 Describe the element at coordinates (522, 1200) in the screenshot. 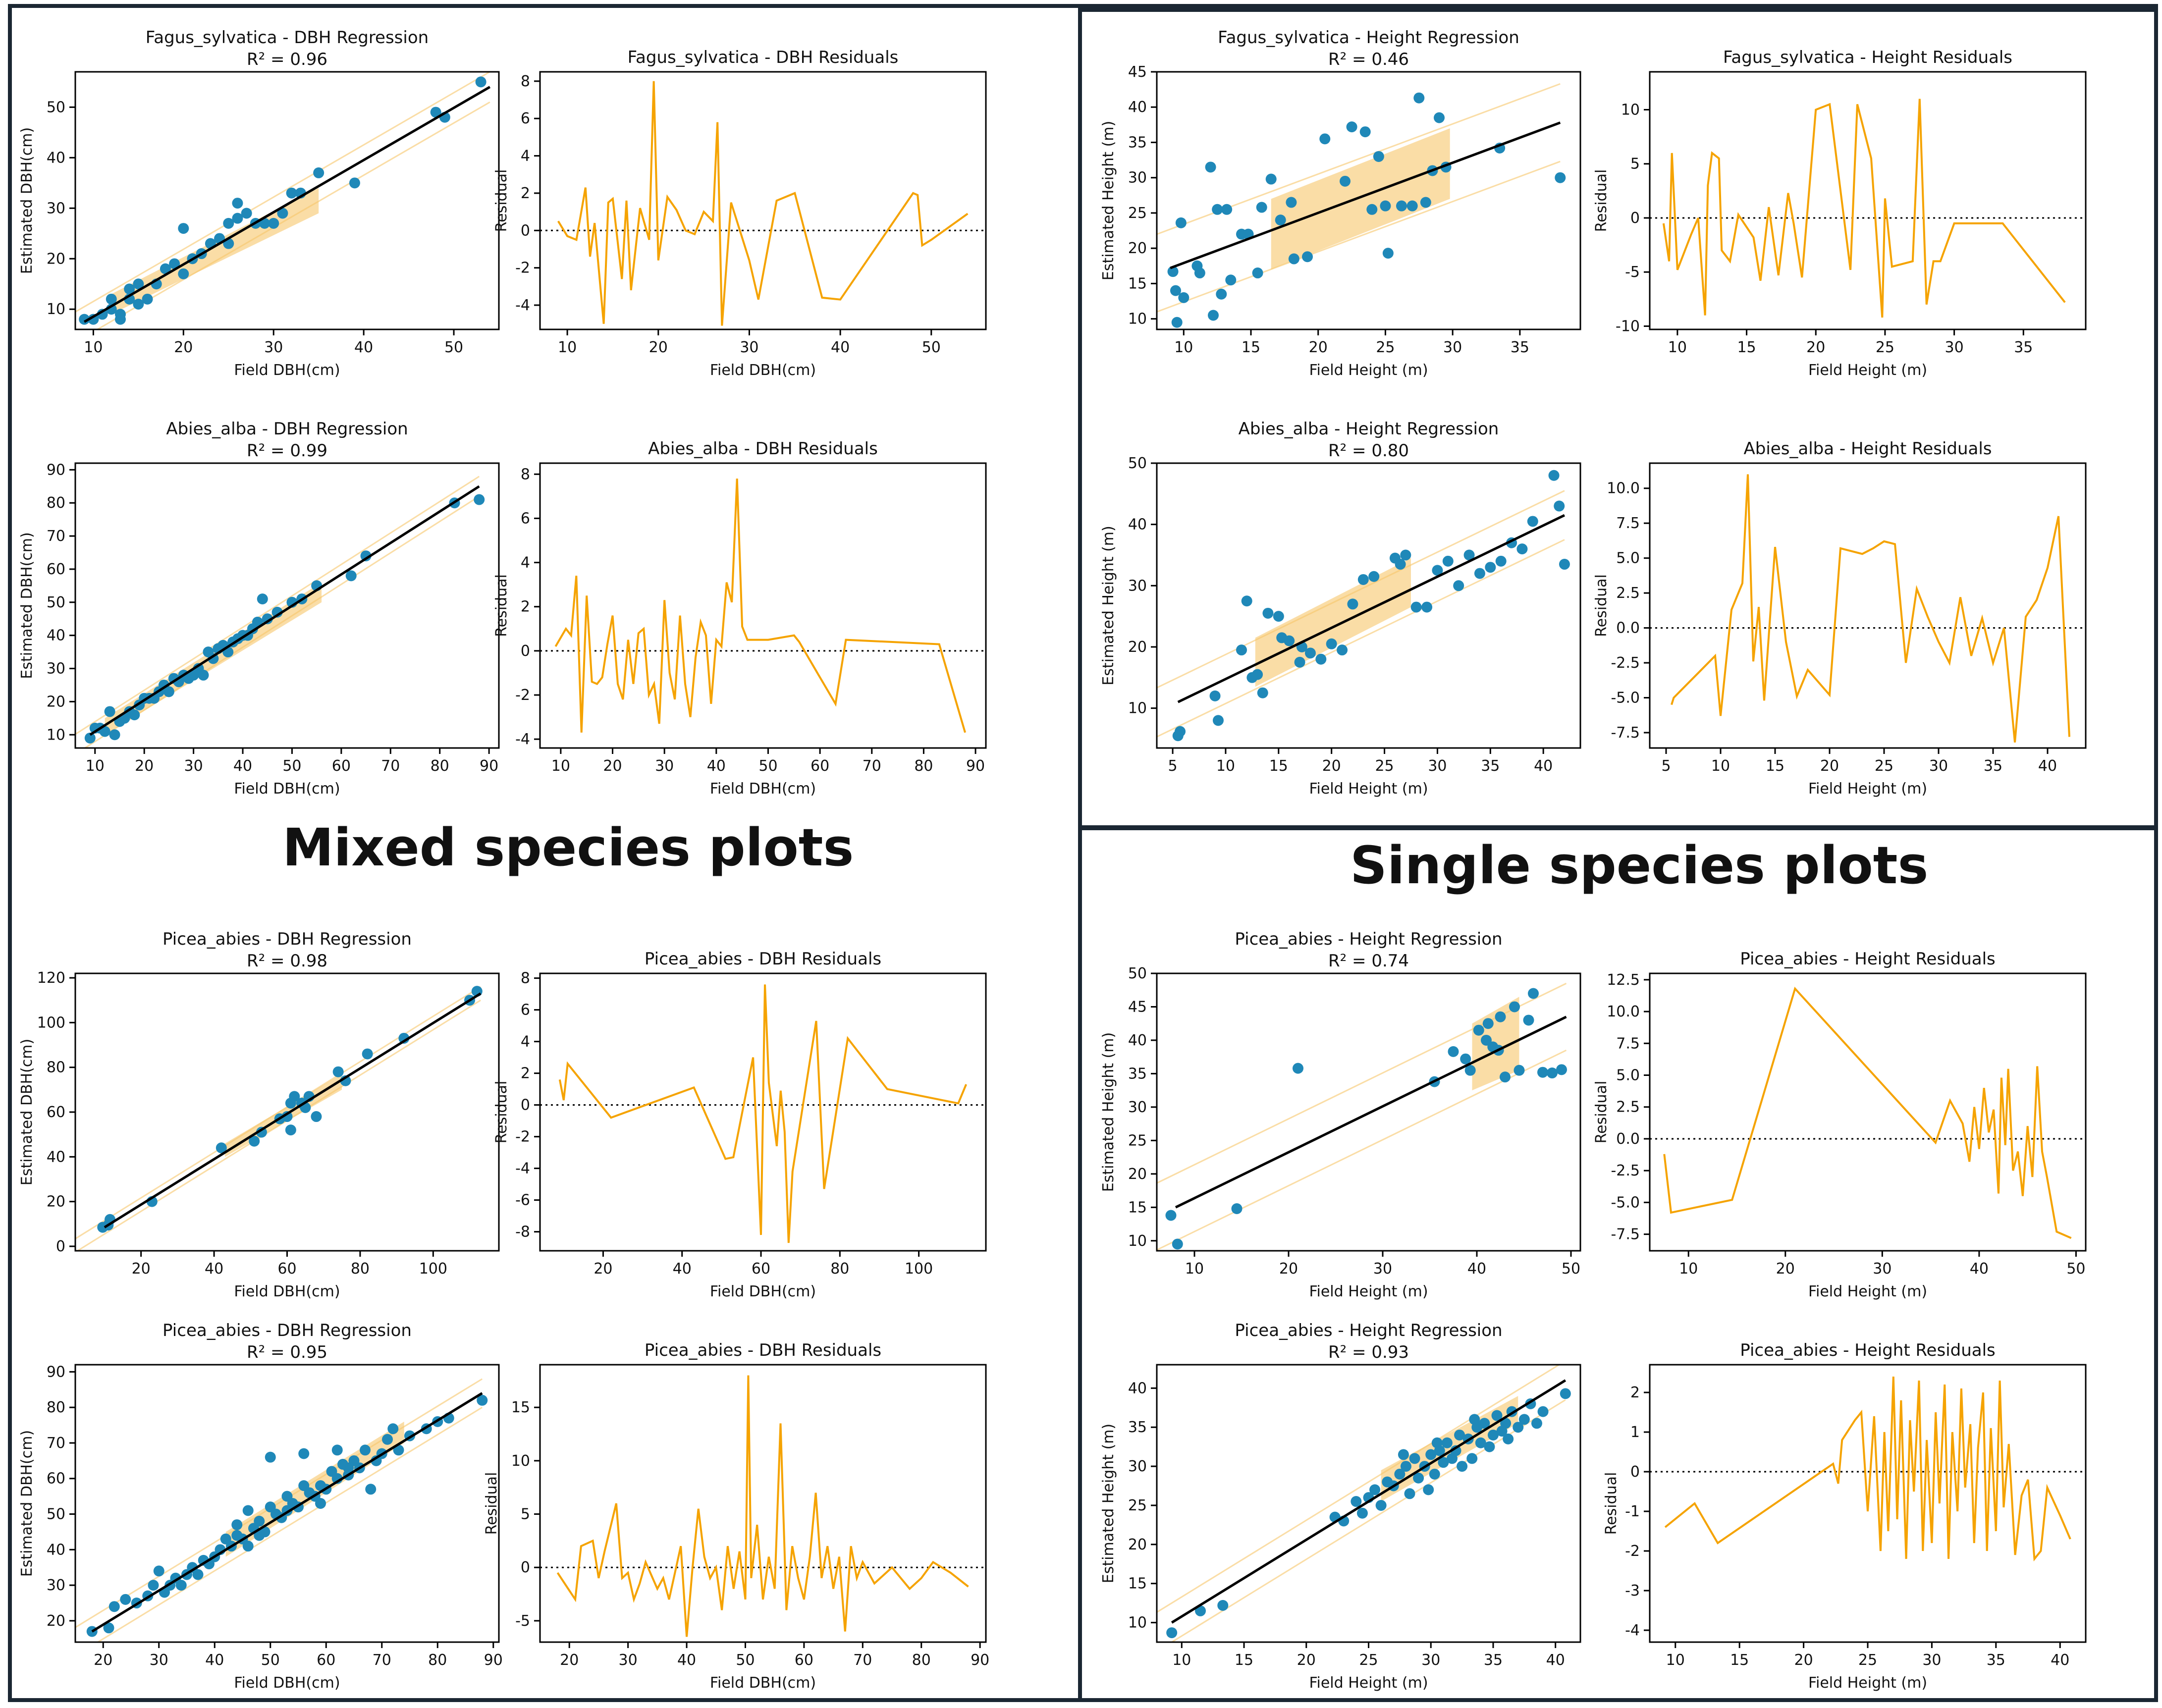

I see `y-tick-label: -6` at that location.